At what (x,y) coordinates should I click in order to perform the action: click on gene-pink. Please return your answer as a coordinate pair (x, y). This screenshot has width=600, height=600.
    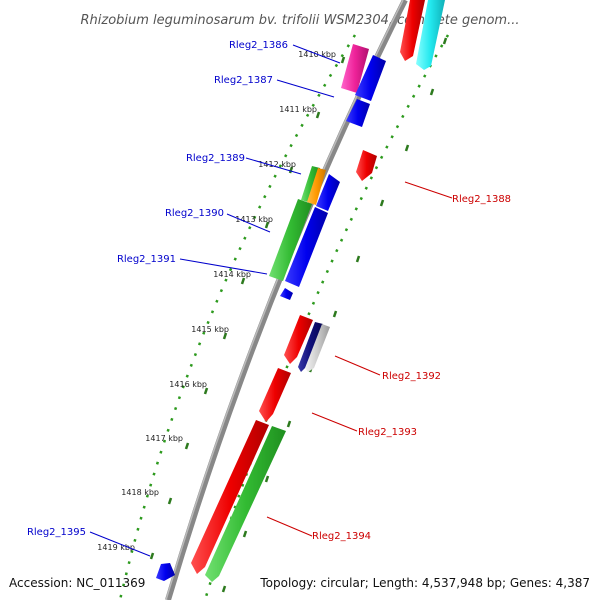
    Looking at the image, I should click on (355, 68).